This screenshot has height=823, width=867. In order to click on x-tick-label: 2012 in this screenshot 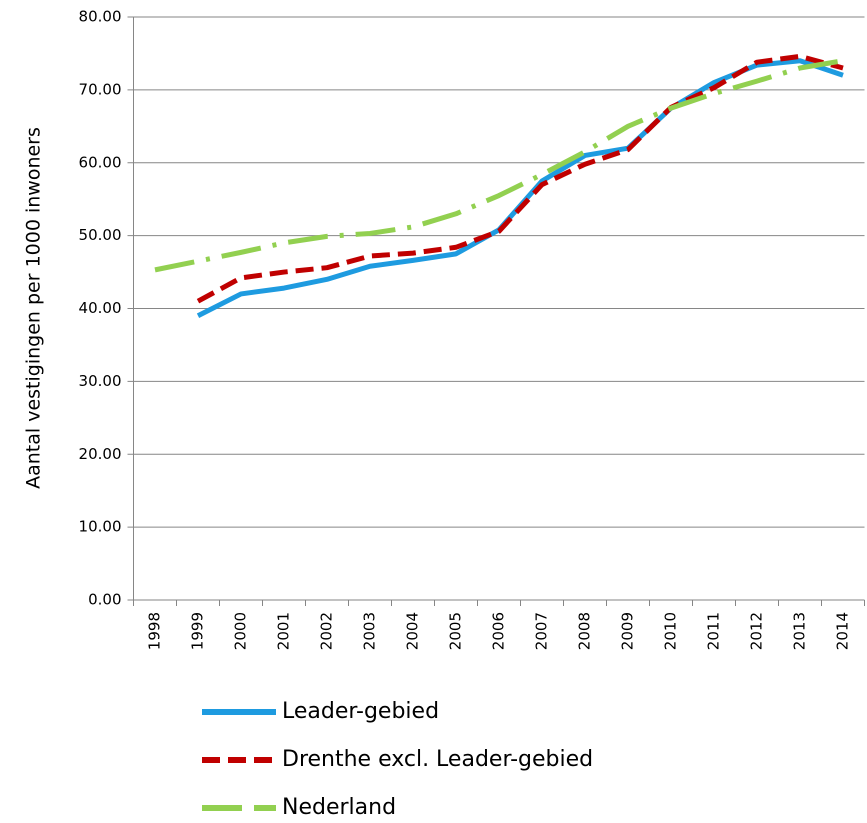, I will do `click(757, 631)`.